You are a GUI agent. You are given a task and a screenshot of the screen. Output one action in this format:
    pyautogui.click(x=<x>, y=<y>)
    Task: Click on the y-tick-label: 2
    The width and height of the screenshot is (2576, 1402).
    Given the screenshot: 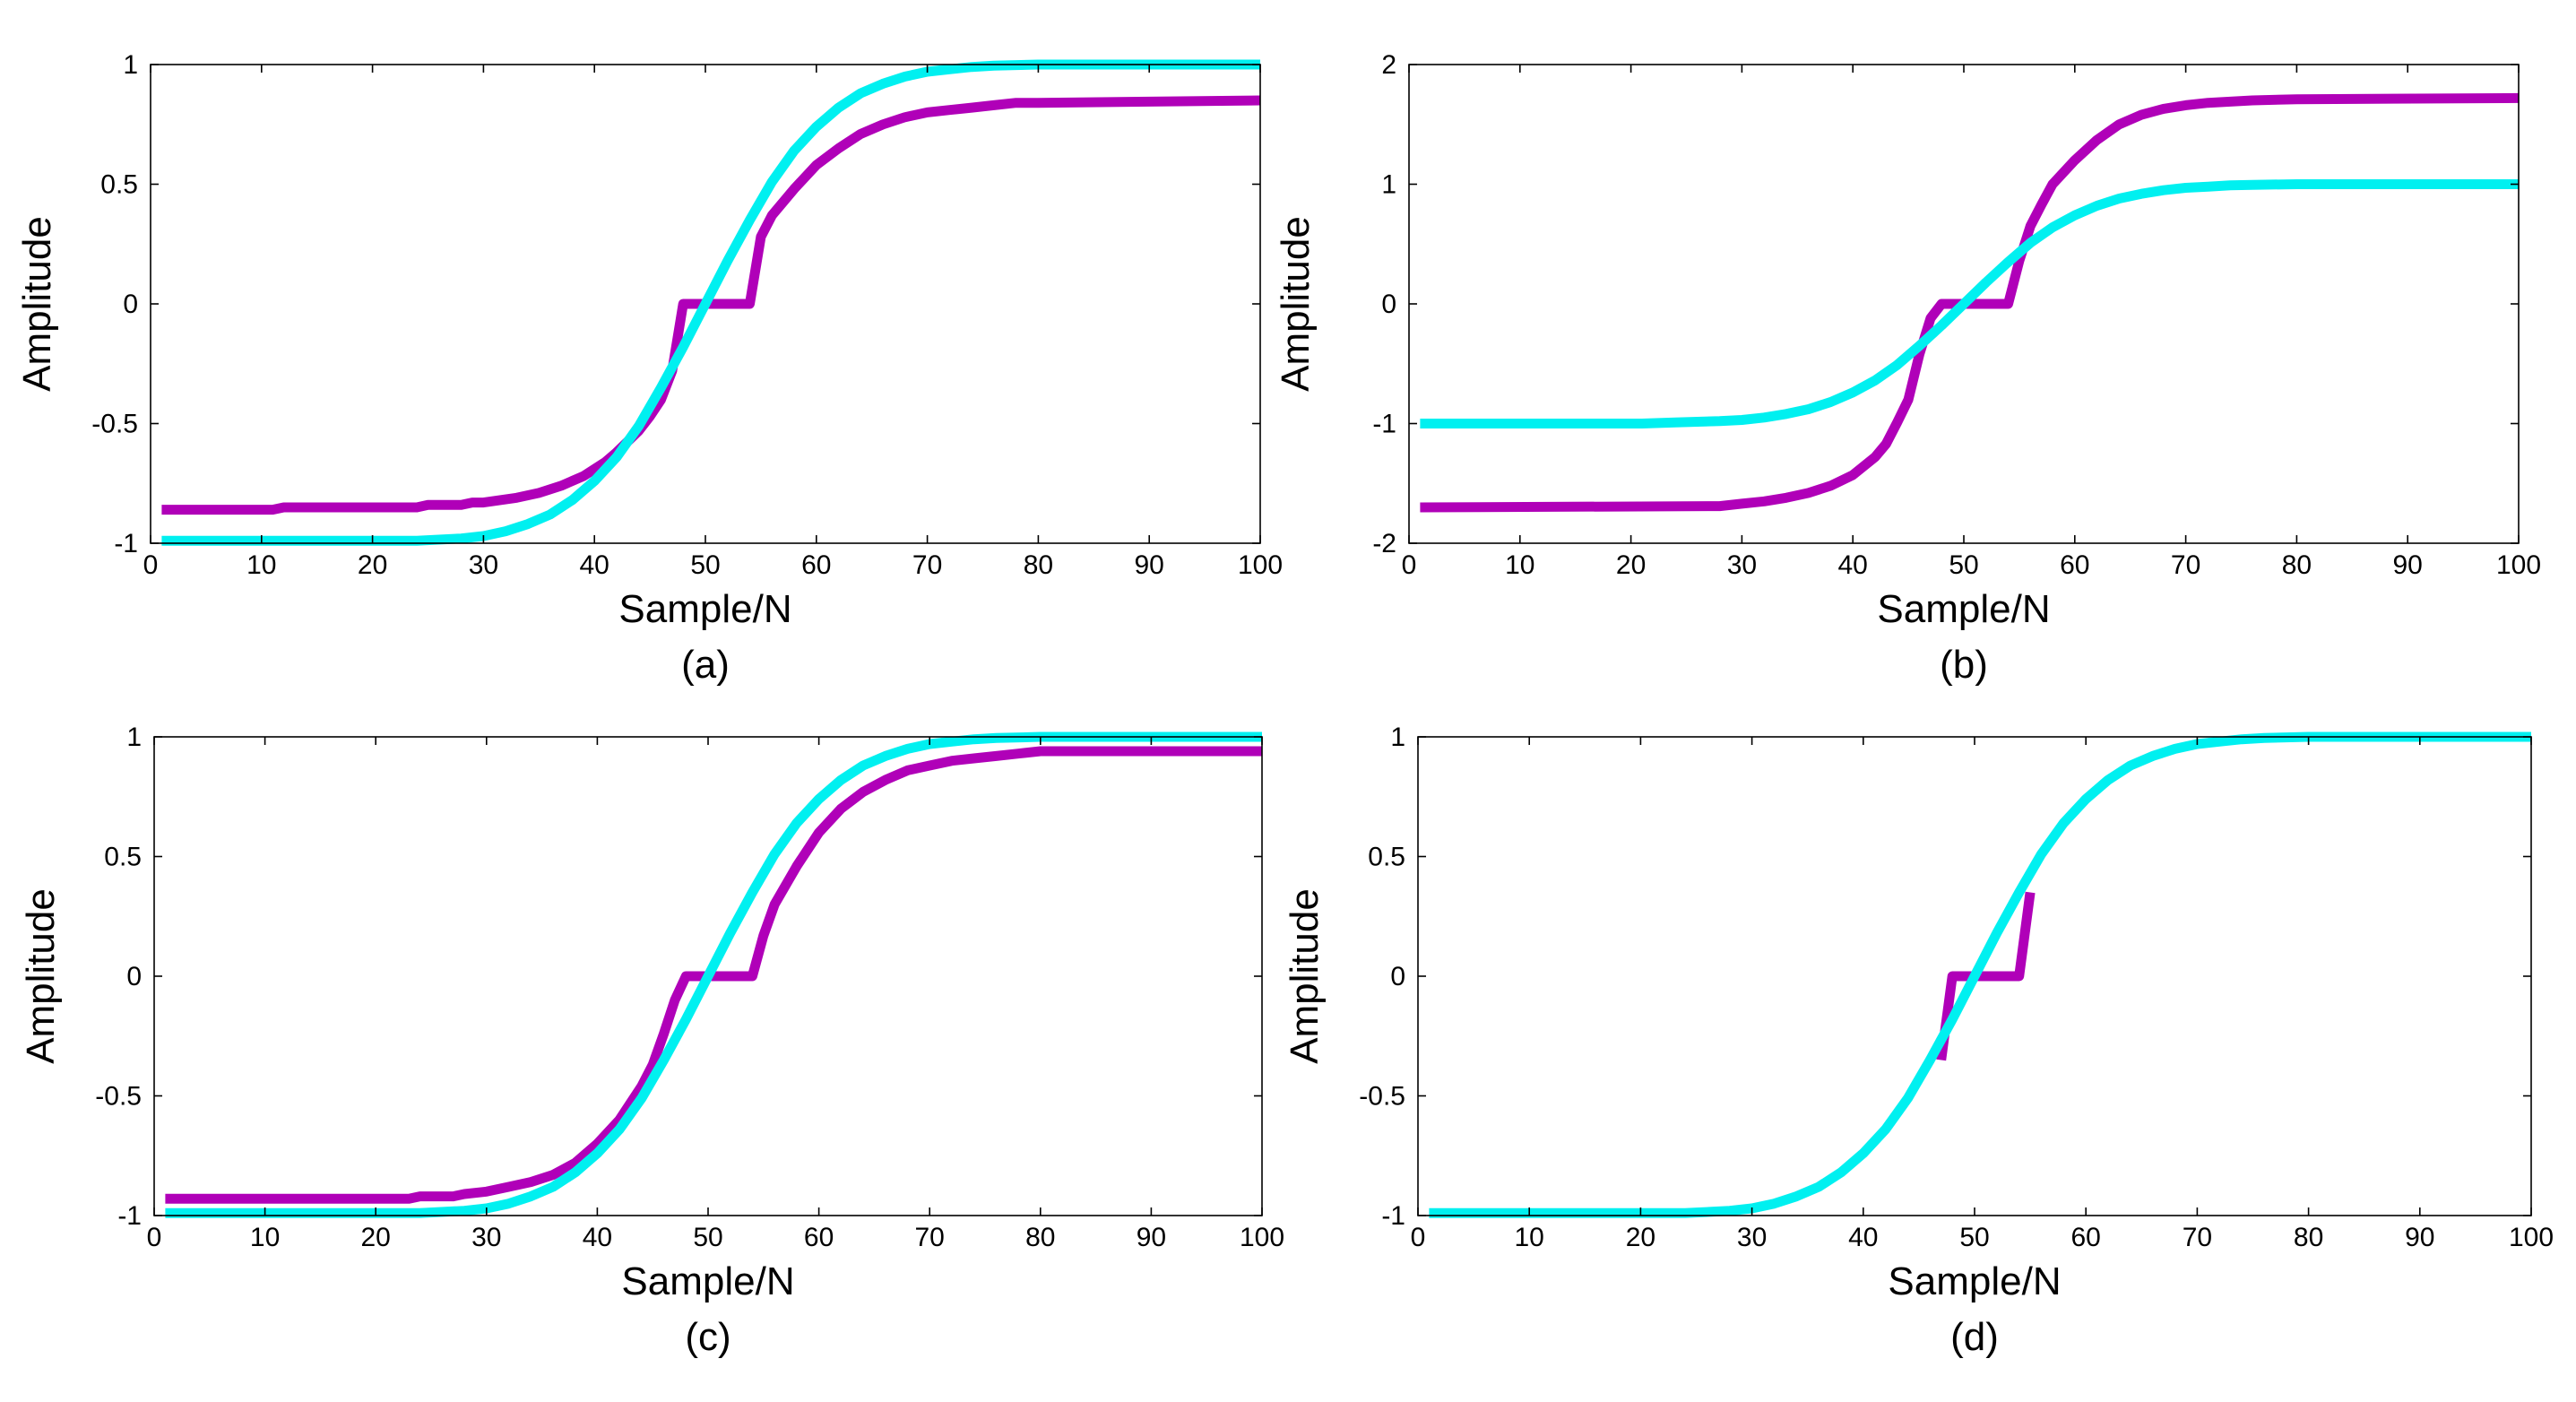 What is the action you would take?
    pyautogui.click(x=1388, y=65)
    